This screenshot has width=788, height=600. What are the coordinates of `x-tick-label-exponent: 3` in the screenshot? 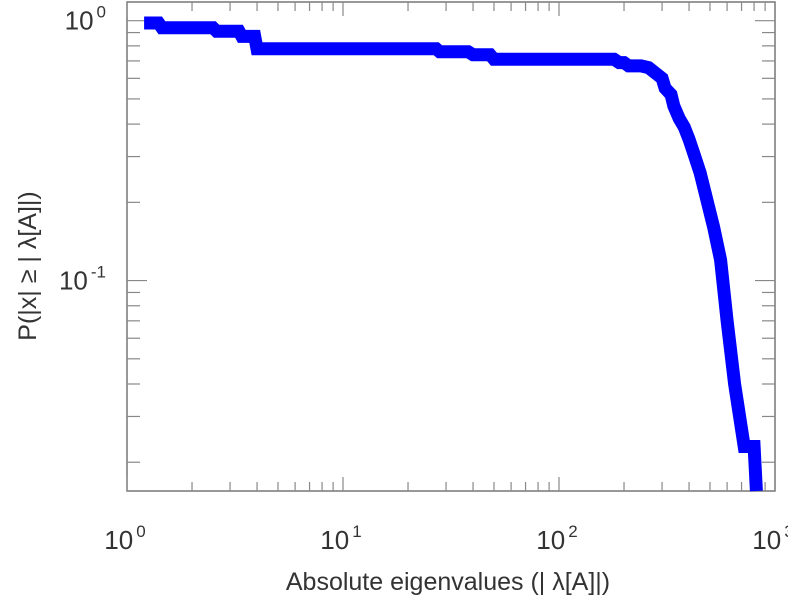 It's located at (786, 531).